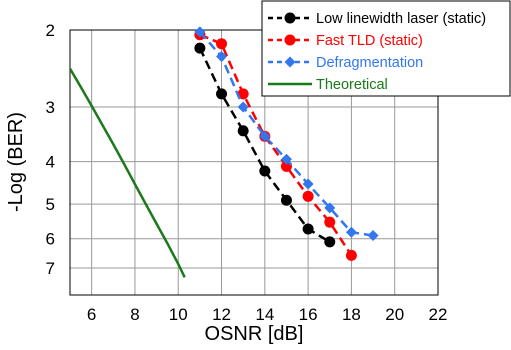  I want to click on y-tick-label: 2, so click(50, 30).